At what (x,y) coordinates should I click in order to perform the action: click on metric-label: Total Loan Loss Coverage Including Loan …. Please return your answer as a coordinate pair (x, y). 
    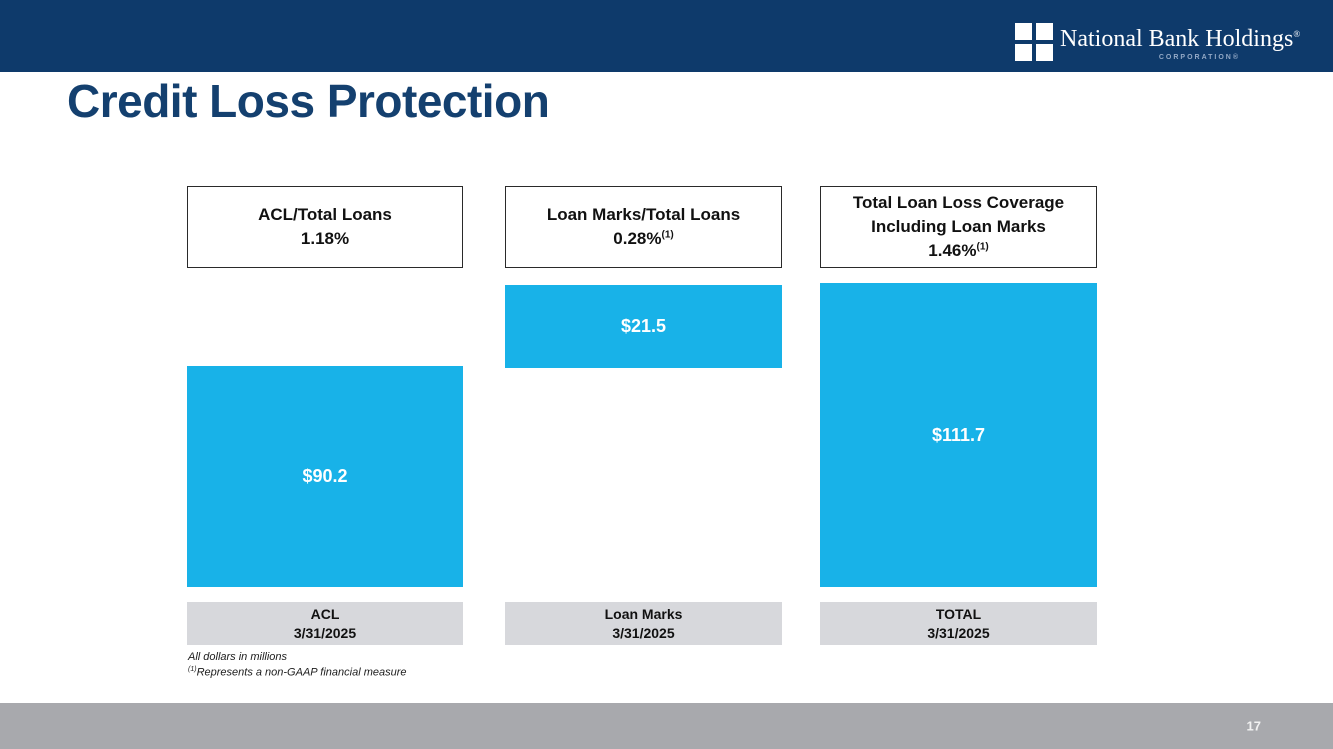
    Looking at the image, I should click on (958, 214).